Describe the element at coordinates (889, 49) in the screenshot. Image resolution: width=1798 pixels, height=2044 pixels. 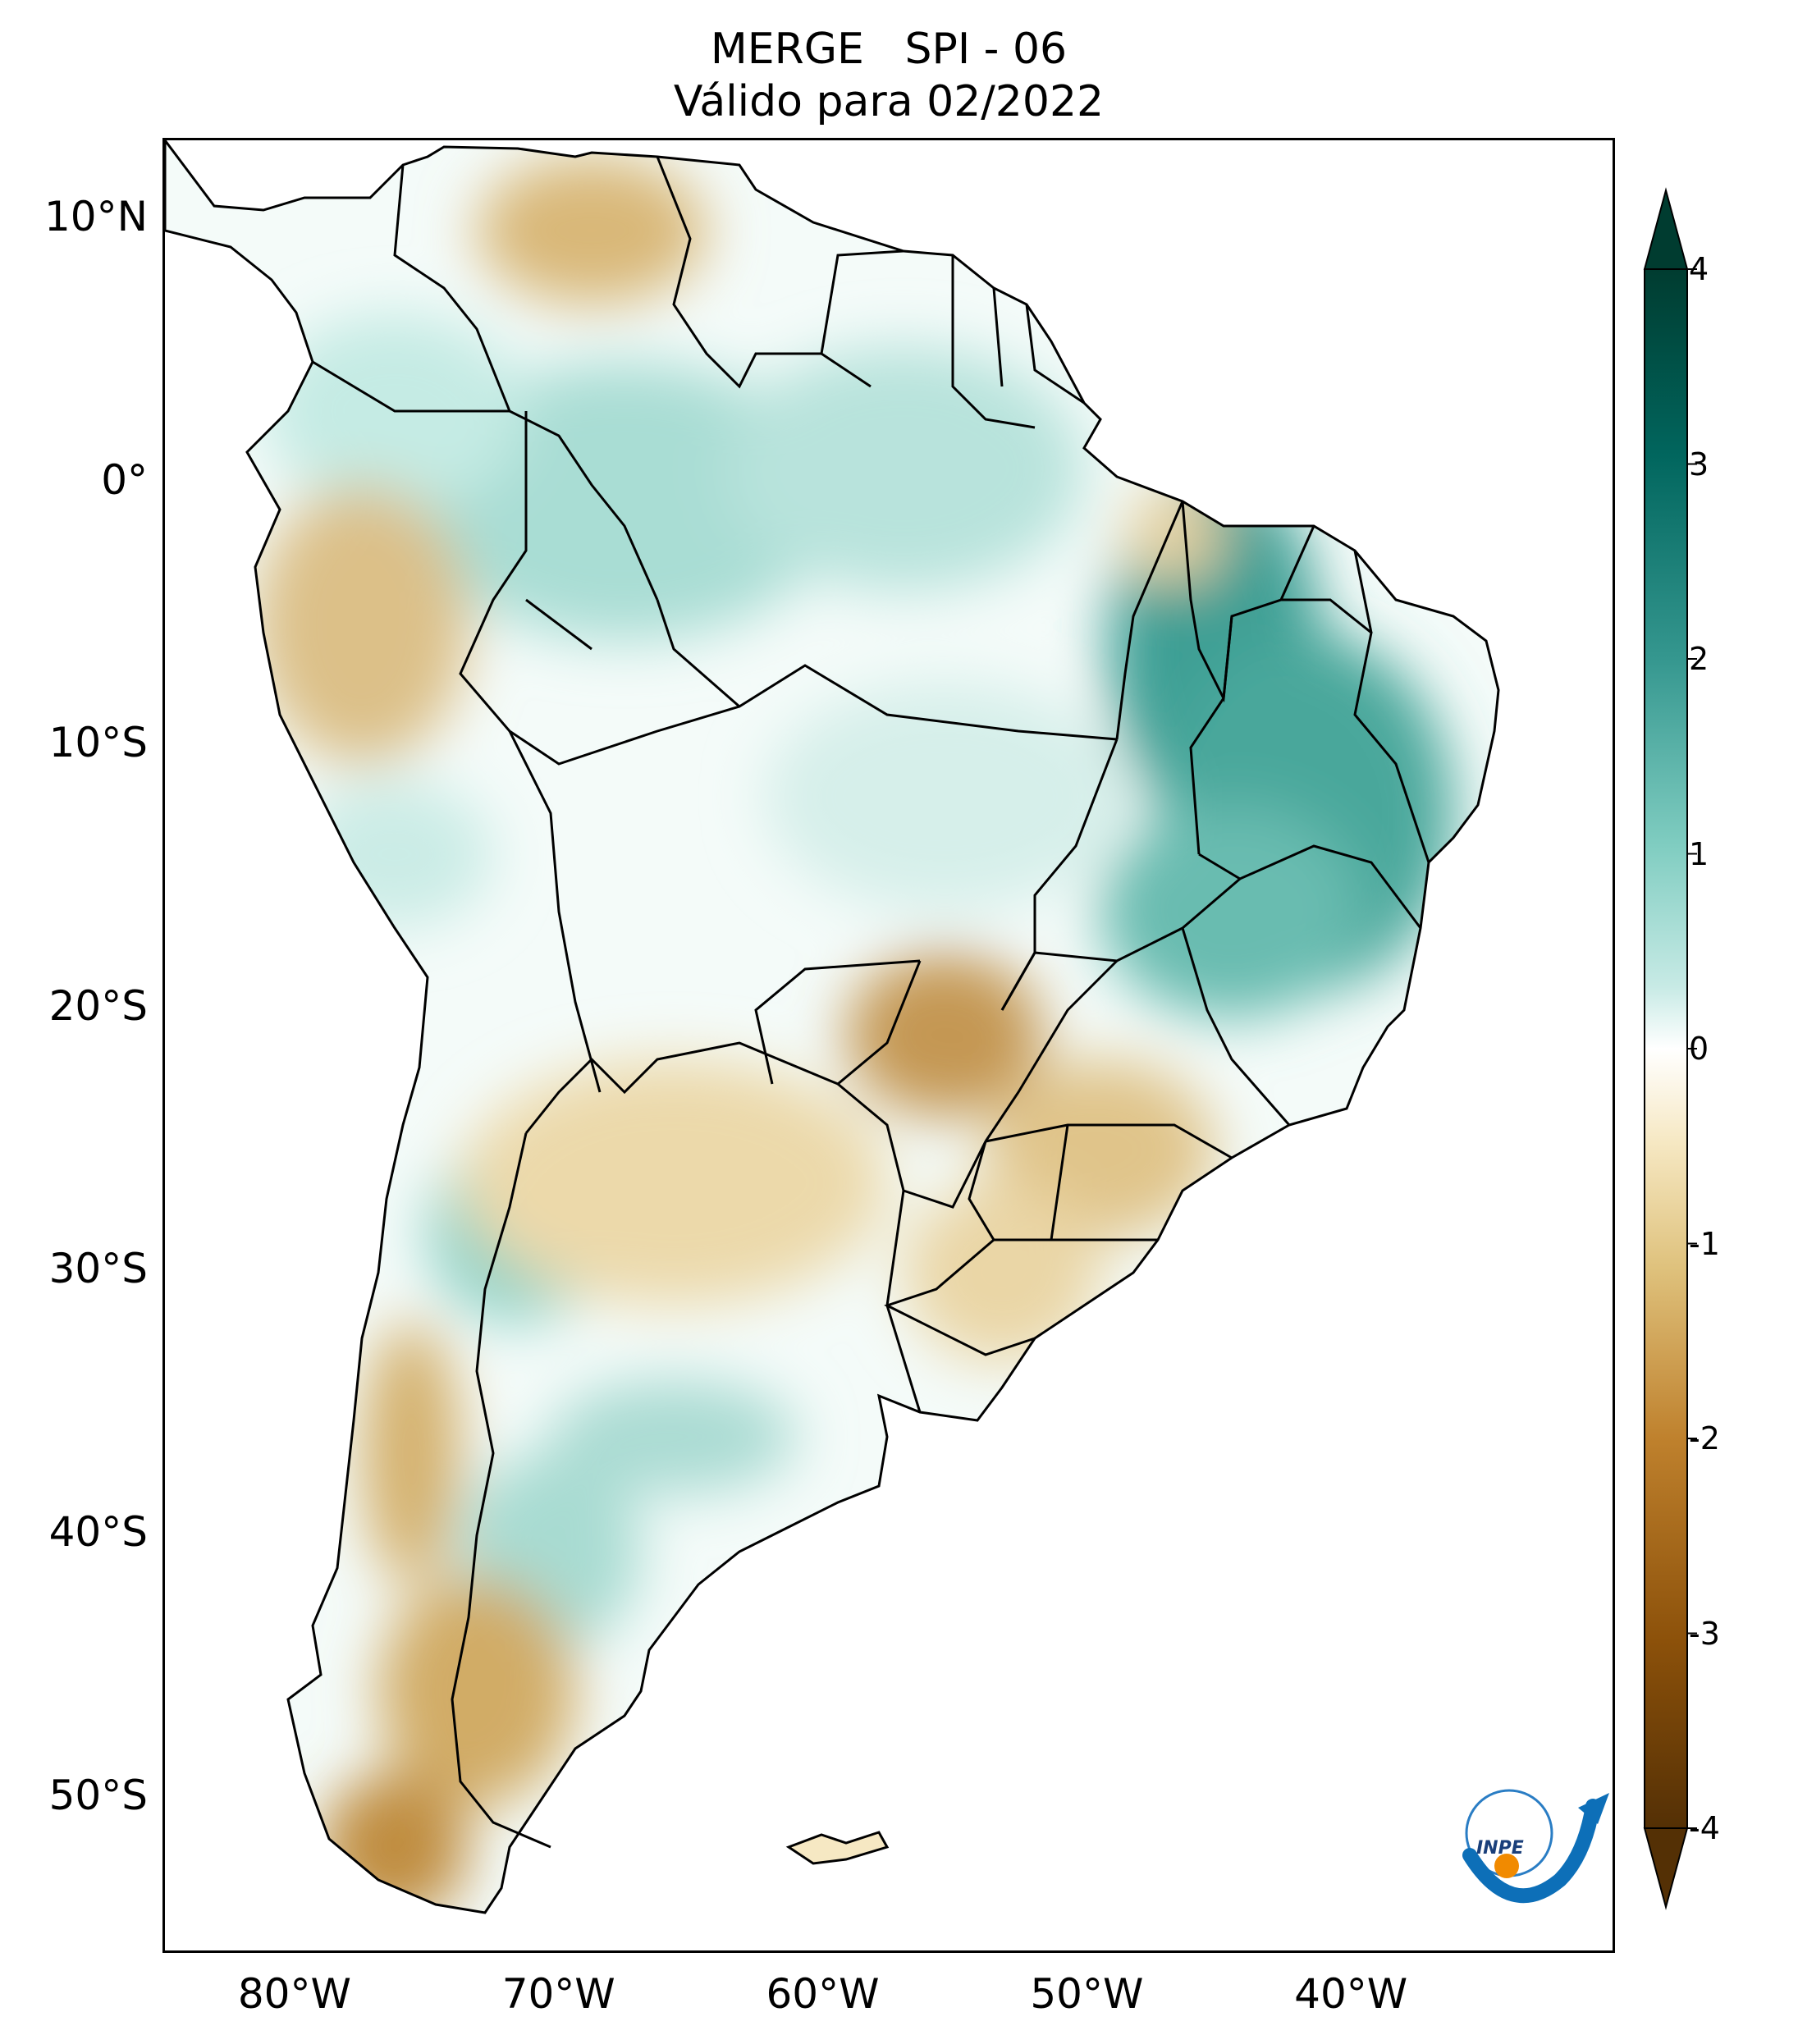
I see `map-title-line-1: MERGE SPI - 06` at that location.